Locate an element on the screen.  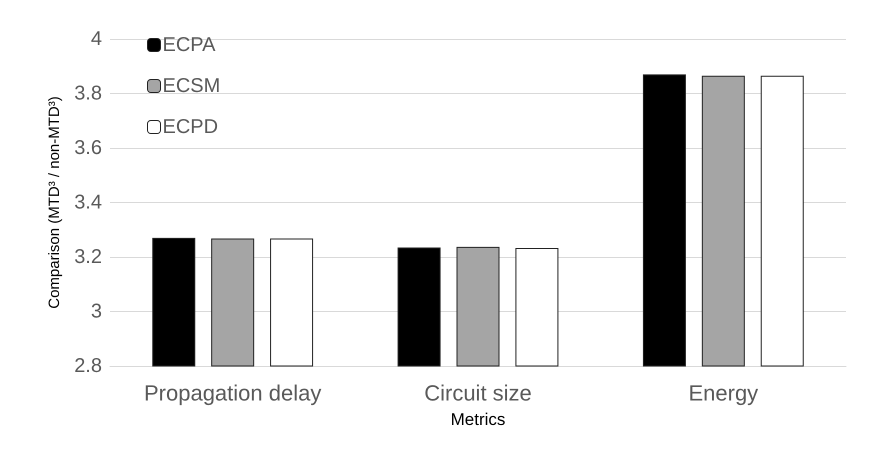
y-tick-label: 2.8 is located at coordinates (88, 366).